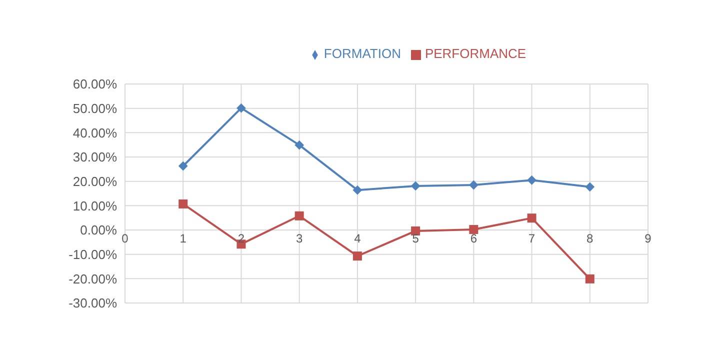 The image size is (704, 347). Describe the element at coordinates (125, 239) in the screenshot. I see `x-tick-label: 0` at that location.